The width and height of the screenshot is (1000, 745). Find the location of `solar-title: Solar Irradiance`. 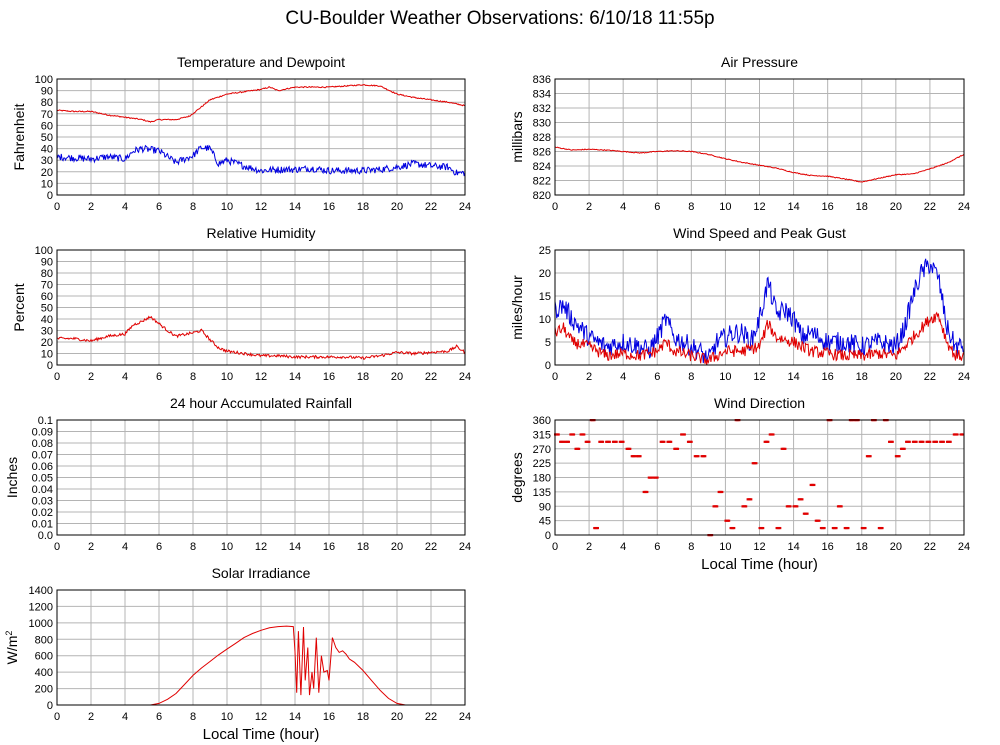

solar-title: Solar Irradiance is located at coordinates (261, 573).